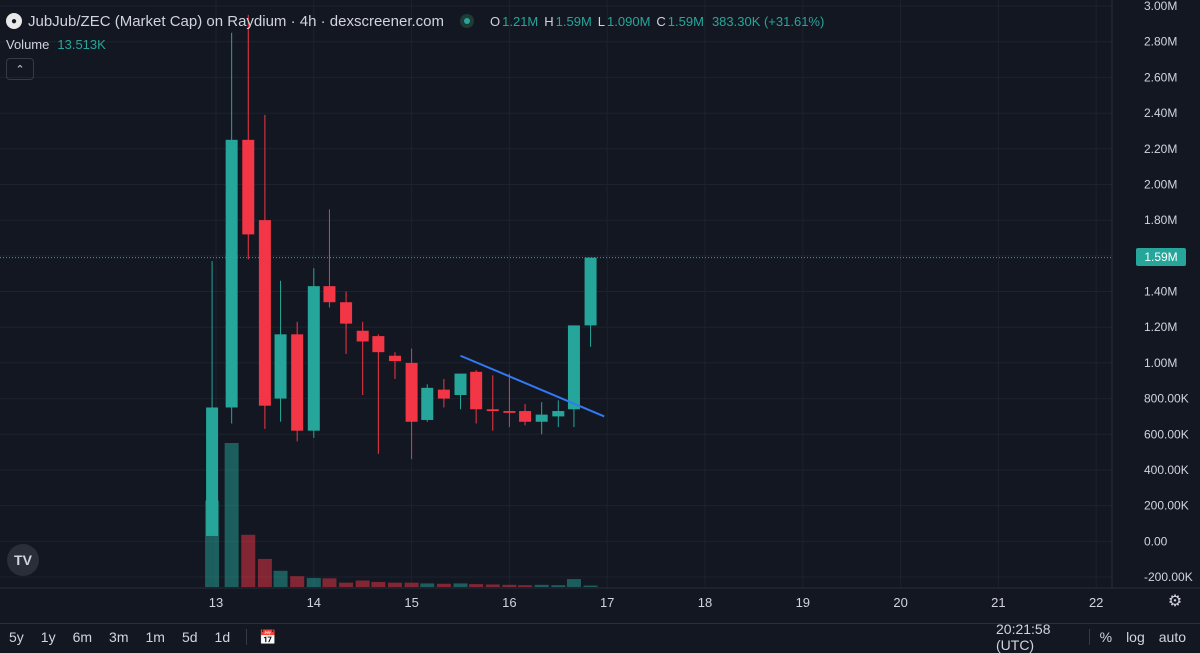 Image resolution: width=1200 pixels, height=653 pixels. Describe the element at coordinates (1172, 637) in the screenshot. I see `auto-toggle: auto` at that location.